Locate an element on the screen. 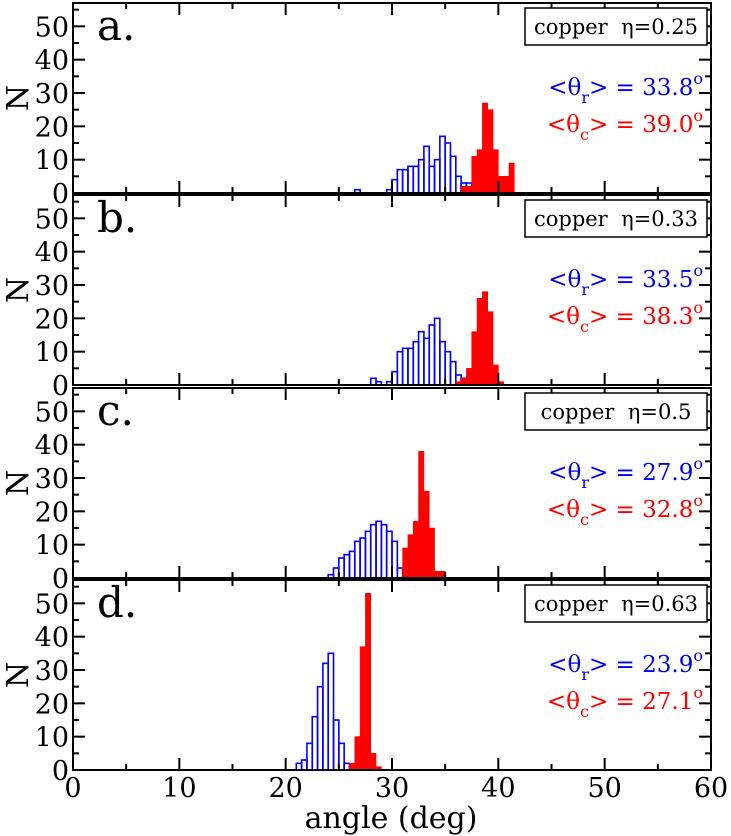 The width and height of the screenshot is (731, 836). mean-theta-c-annotation: <θc> = 32.8o is located at coordinates (625, 510).